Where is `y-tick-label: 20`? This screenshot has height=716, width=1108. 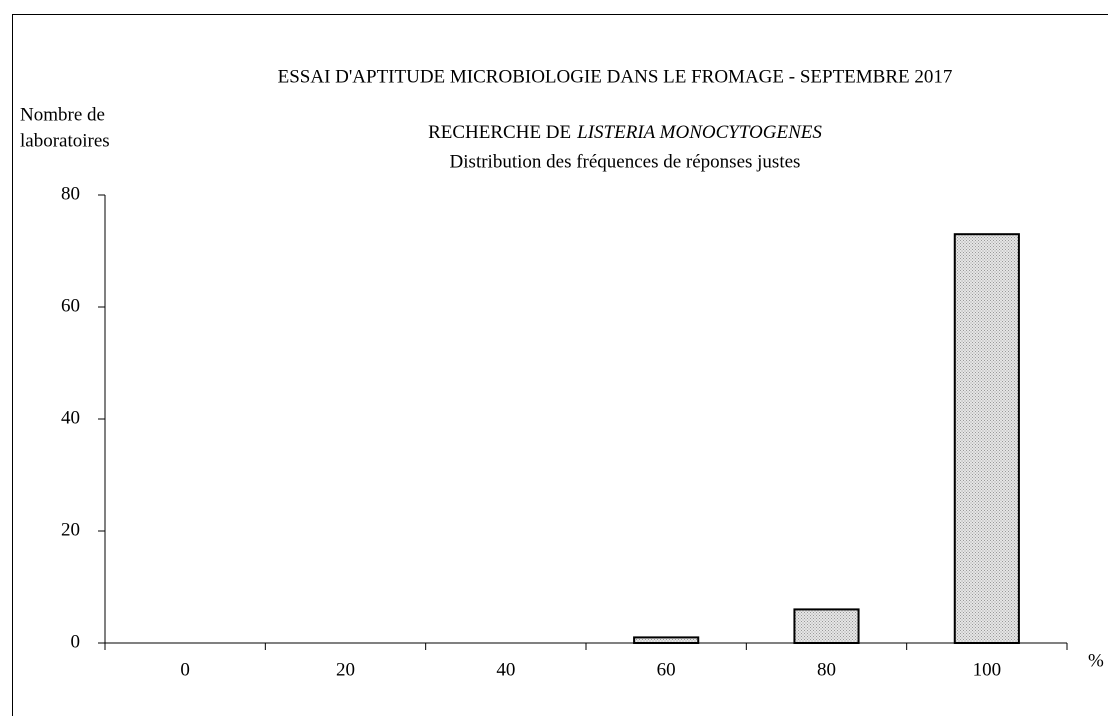
y-tick-label: 20 is located at coordinates (70, 529).